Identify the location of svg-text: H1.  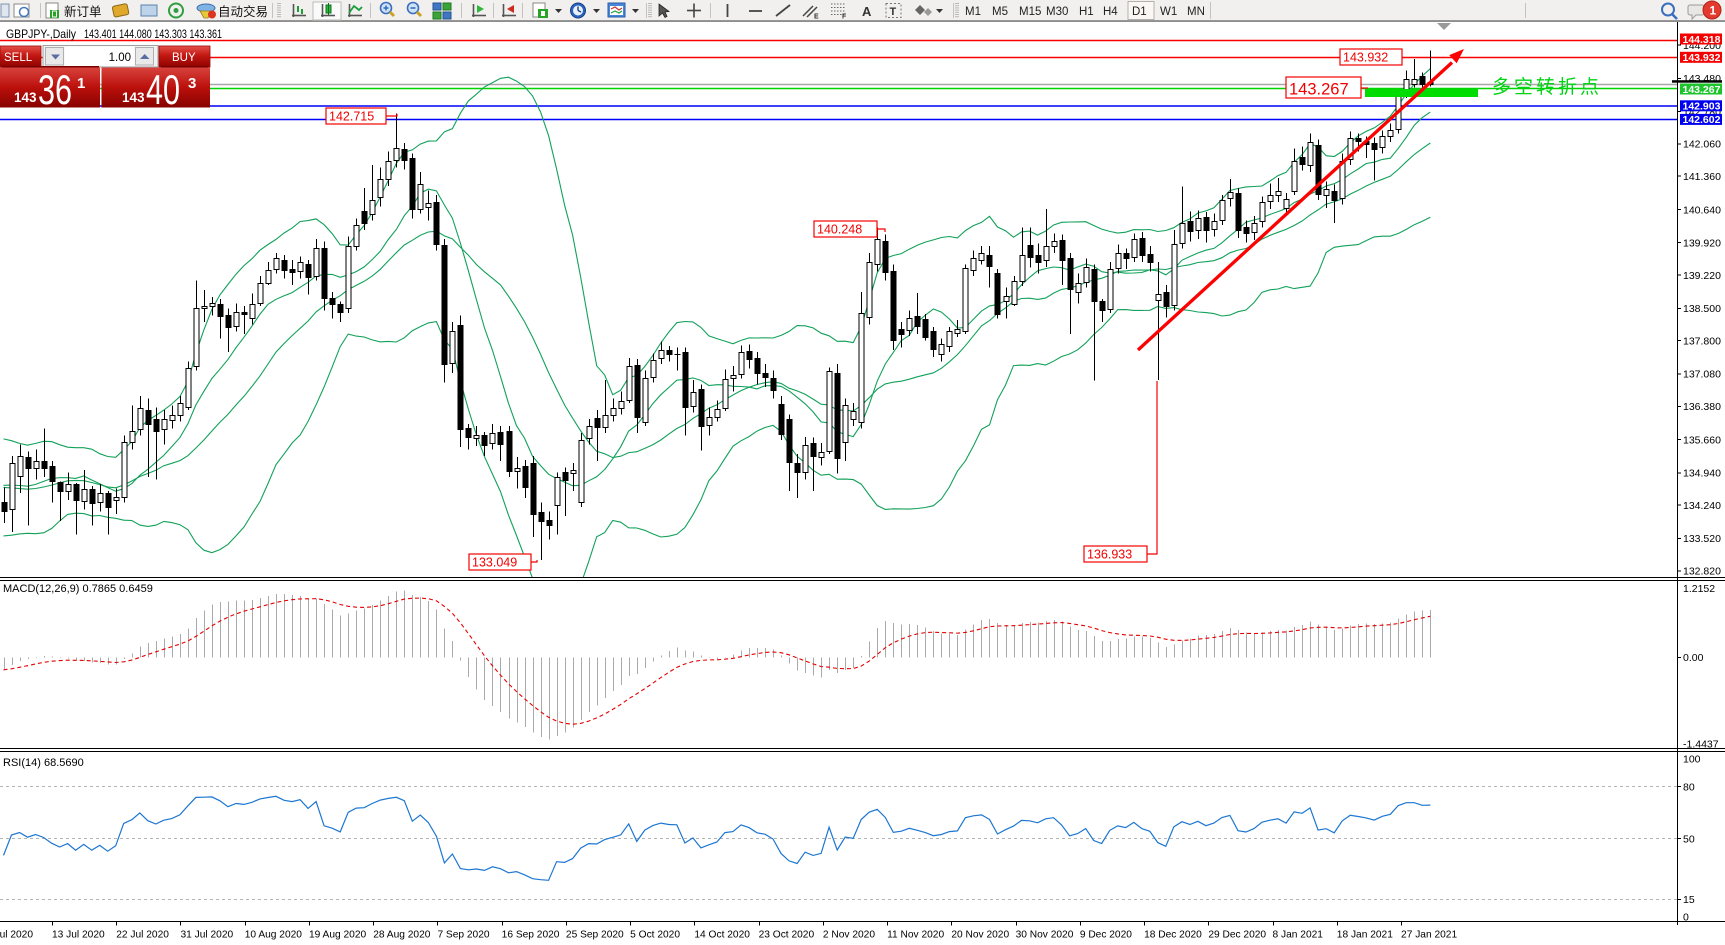
(1086, 12).